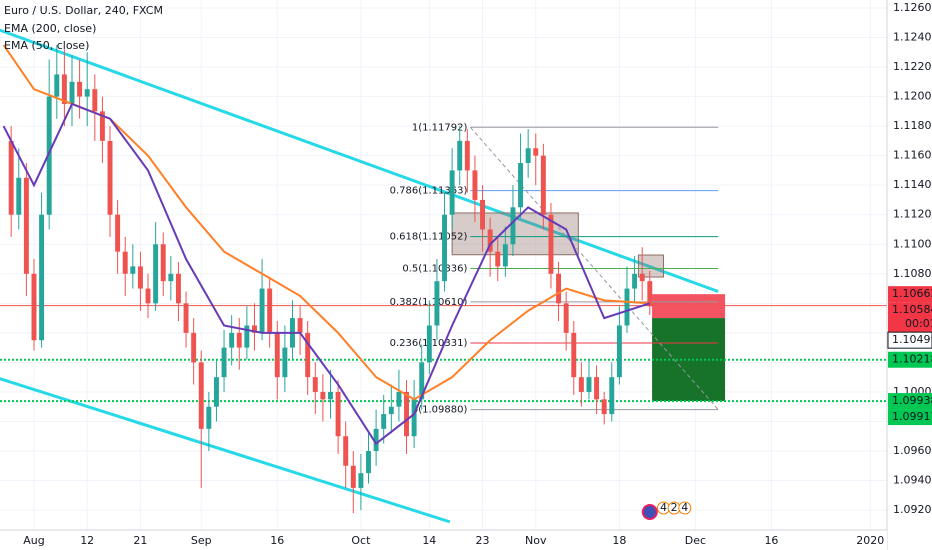 The width and height of the screenshot is (932, 550). Describe the element at coordinates (83, 10) in the screenshot. I see `chart-title: Euro / U.S. Dollar, 240, FXCM` at that location.